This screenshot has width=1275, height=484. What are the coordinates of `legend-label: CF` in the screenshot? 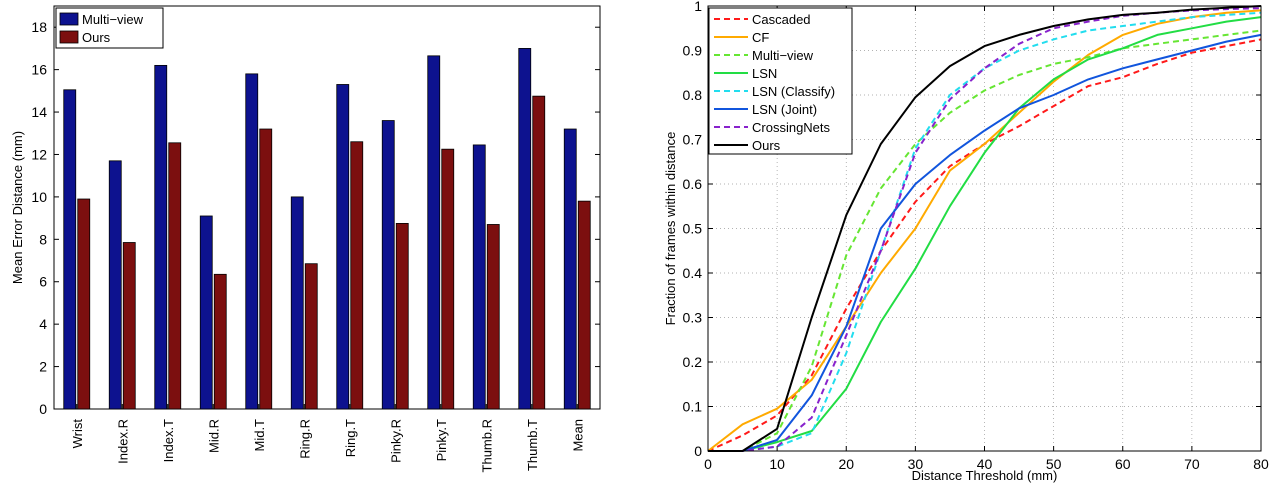 It's located at (760, 37).